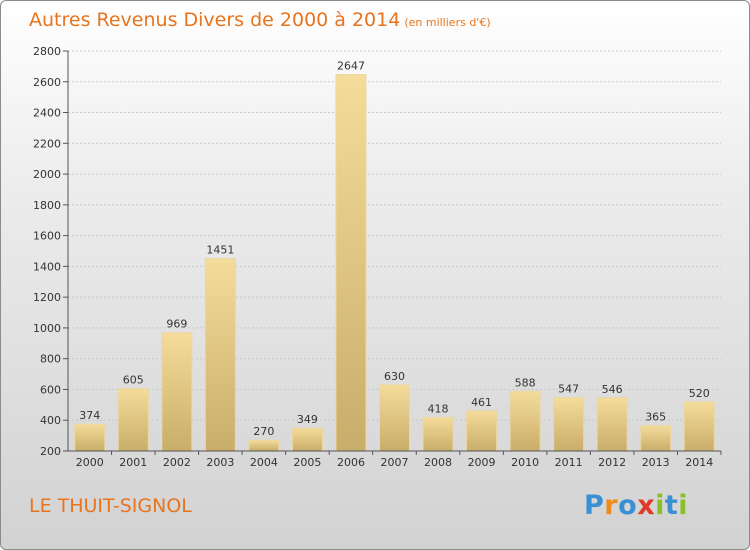 The image size is (750, 550). I want to click on y-tick-label: 600, so click(50, 389).